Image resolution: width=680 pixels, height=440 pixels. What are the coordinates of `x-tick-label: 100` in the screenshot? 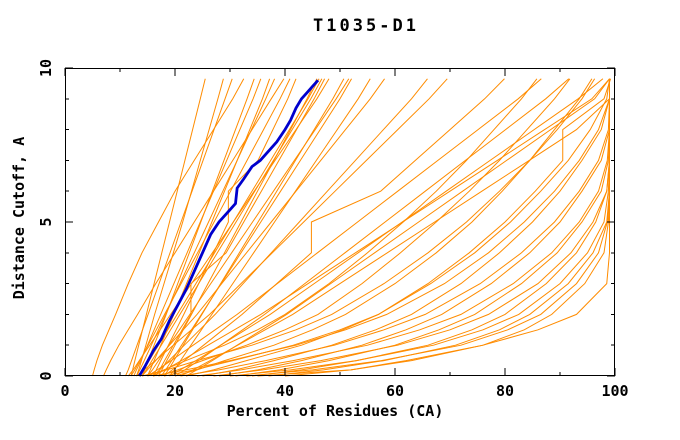 It's located at (614, 391).